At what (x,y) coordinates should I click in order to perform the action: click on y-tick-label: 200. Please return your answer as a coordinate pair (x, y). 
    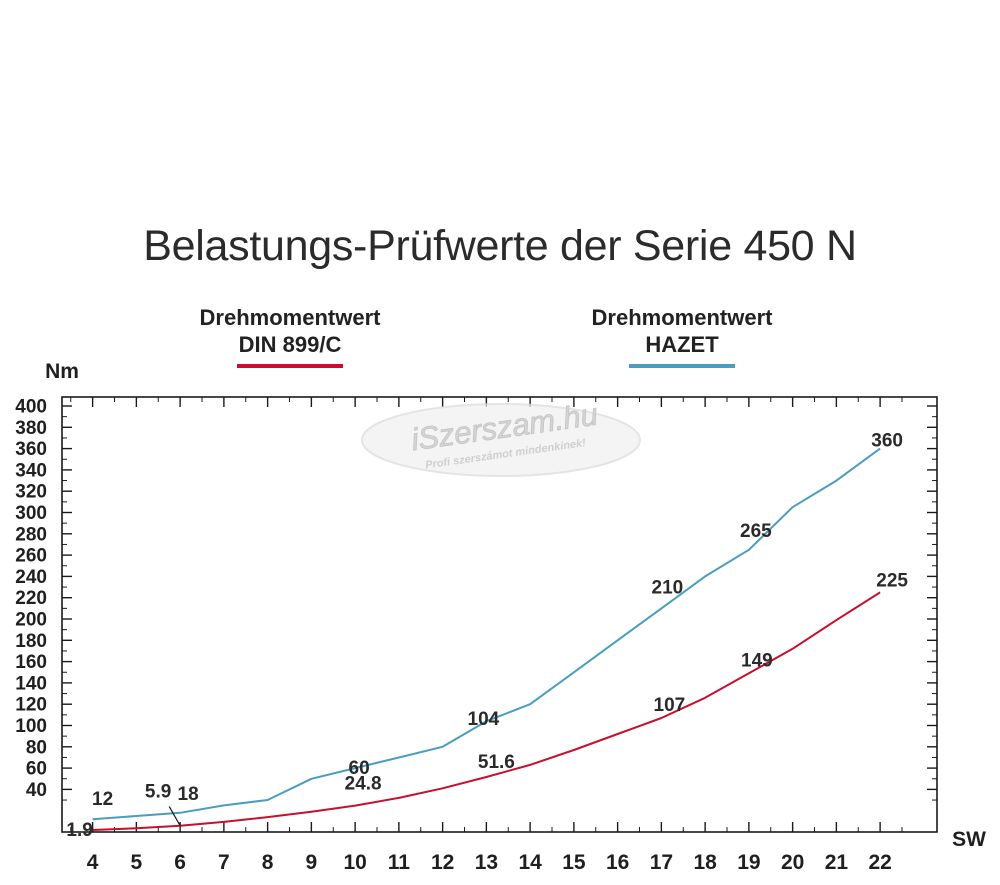
    Looking at the image, I should click on (31, 620).